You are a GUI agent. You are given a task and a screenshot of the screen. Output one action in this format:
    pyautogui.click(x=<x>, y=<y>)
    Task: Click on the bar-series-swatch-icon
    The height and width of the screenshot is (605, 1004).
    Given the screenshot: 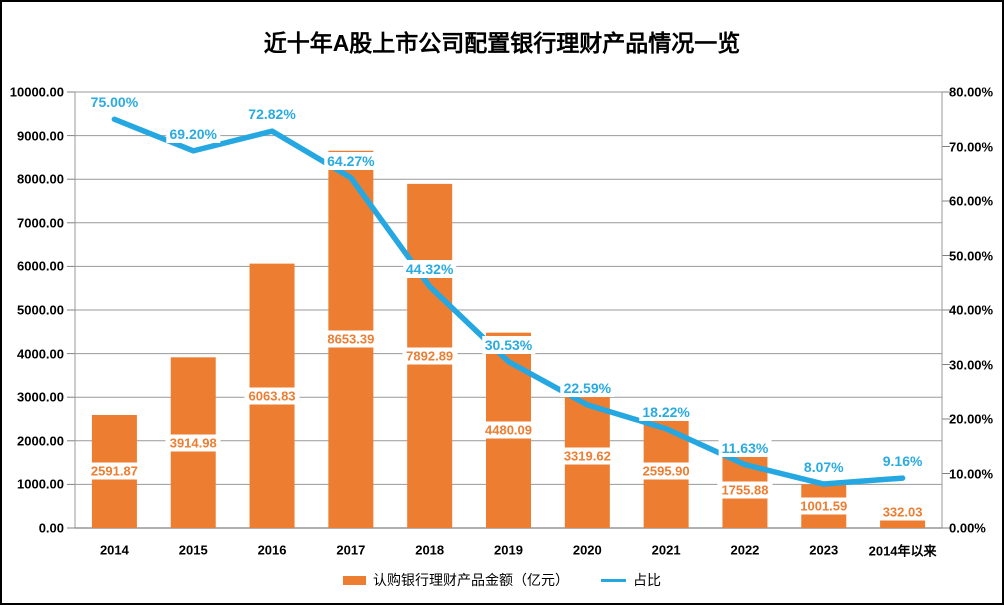 What is the action you would take?
    pyautogui.click(x=354, y=580)
    